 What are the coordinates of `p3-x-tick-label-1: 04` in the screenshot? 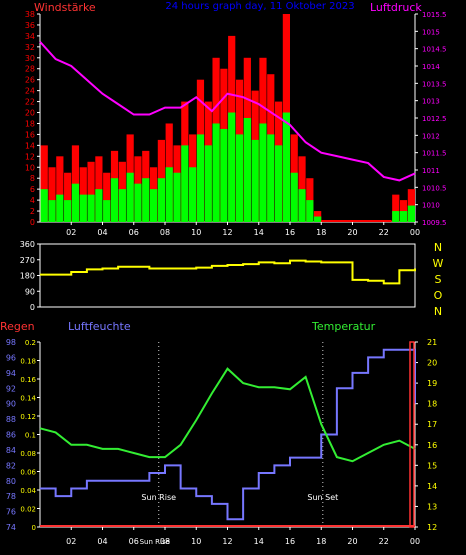 It's located at (102, 541).